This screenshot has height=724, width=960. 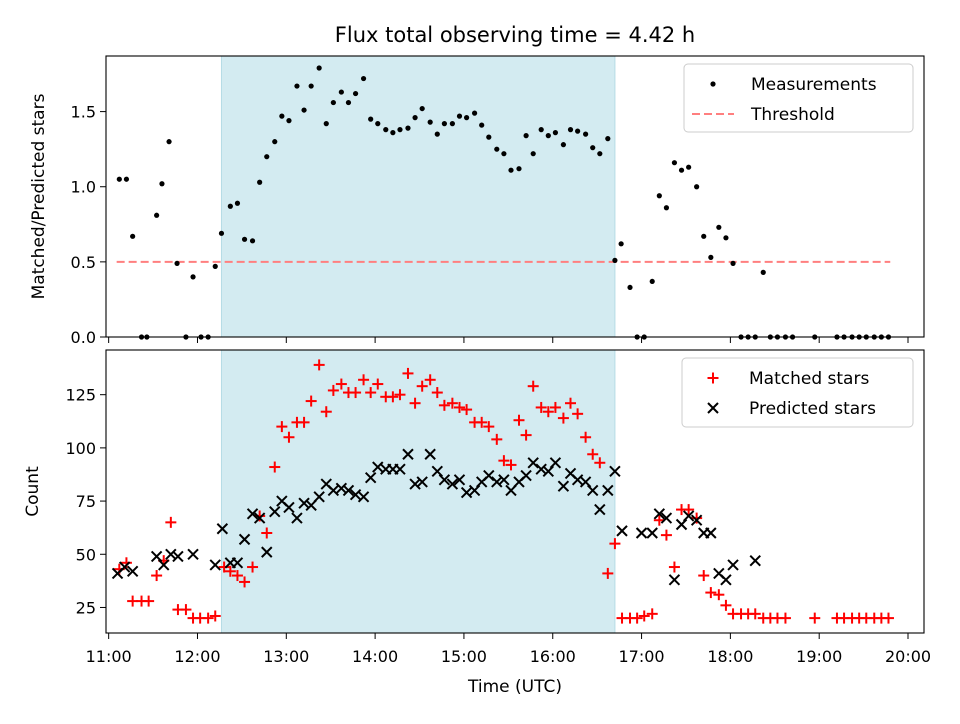 I want to click on legend-label-measurements: Measurements, so click(x=814, y=85).